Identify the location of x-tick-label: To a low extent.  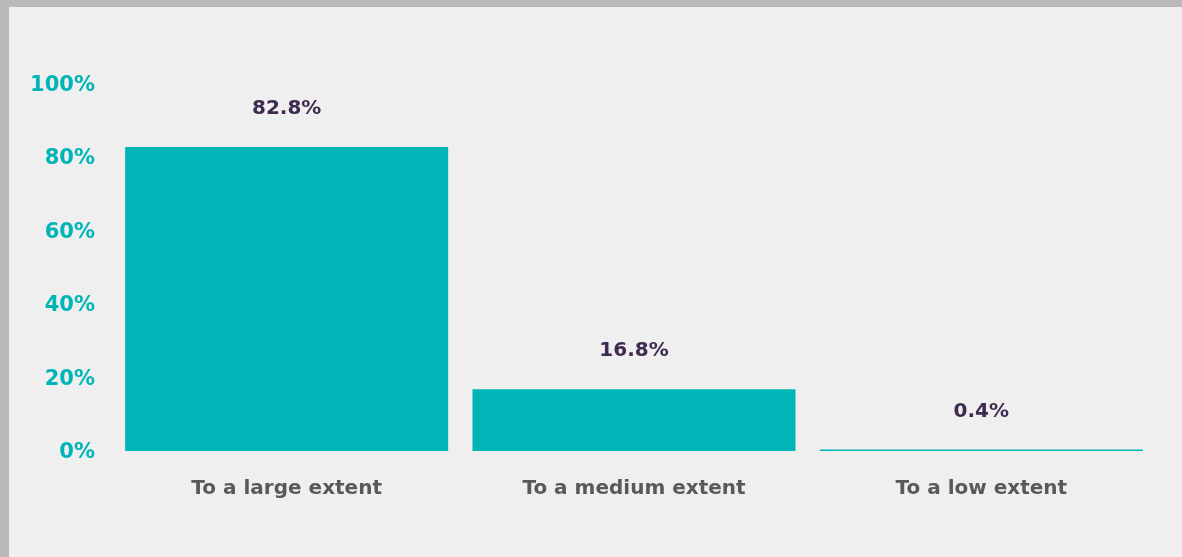
(981, 487).